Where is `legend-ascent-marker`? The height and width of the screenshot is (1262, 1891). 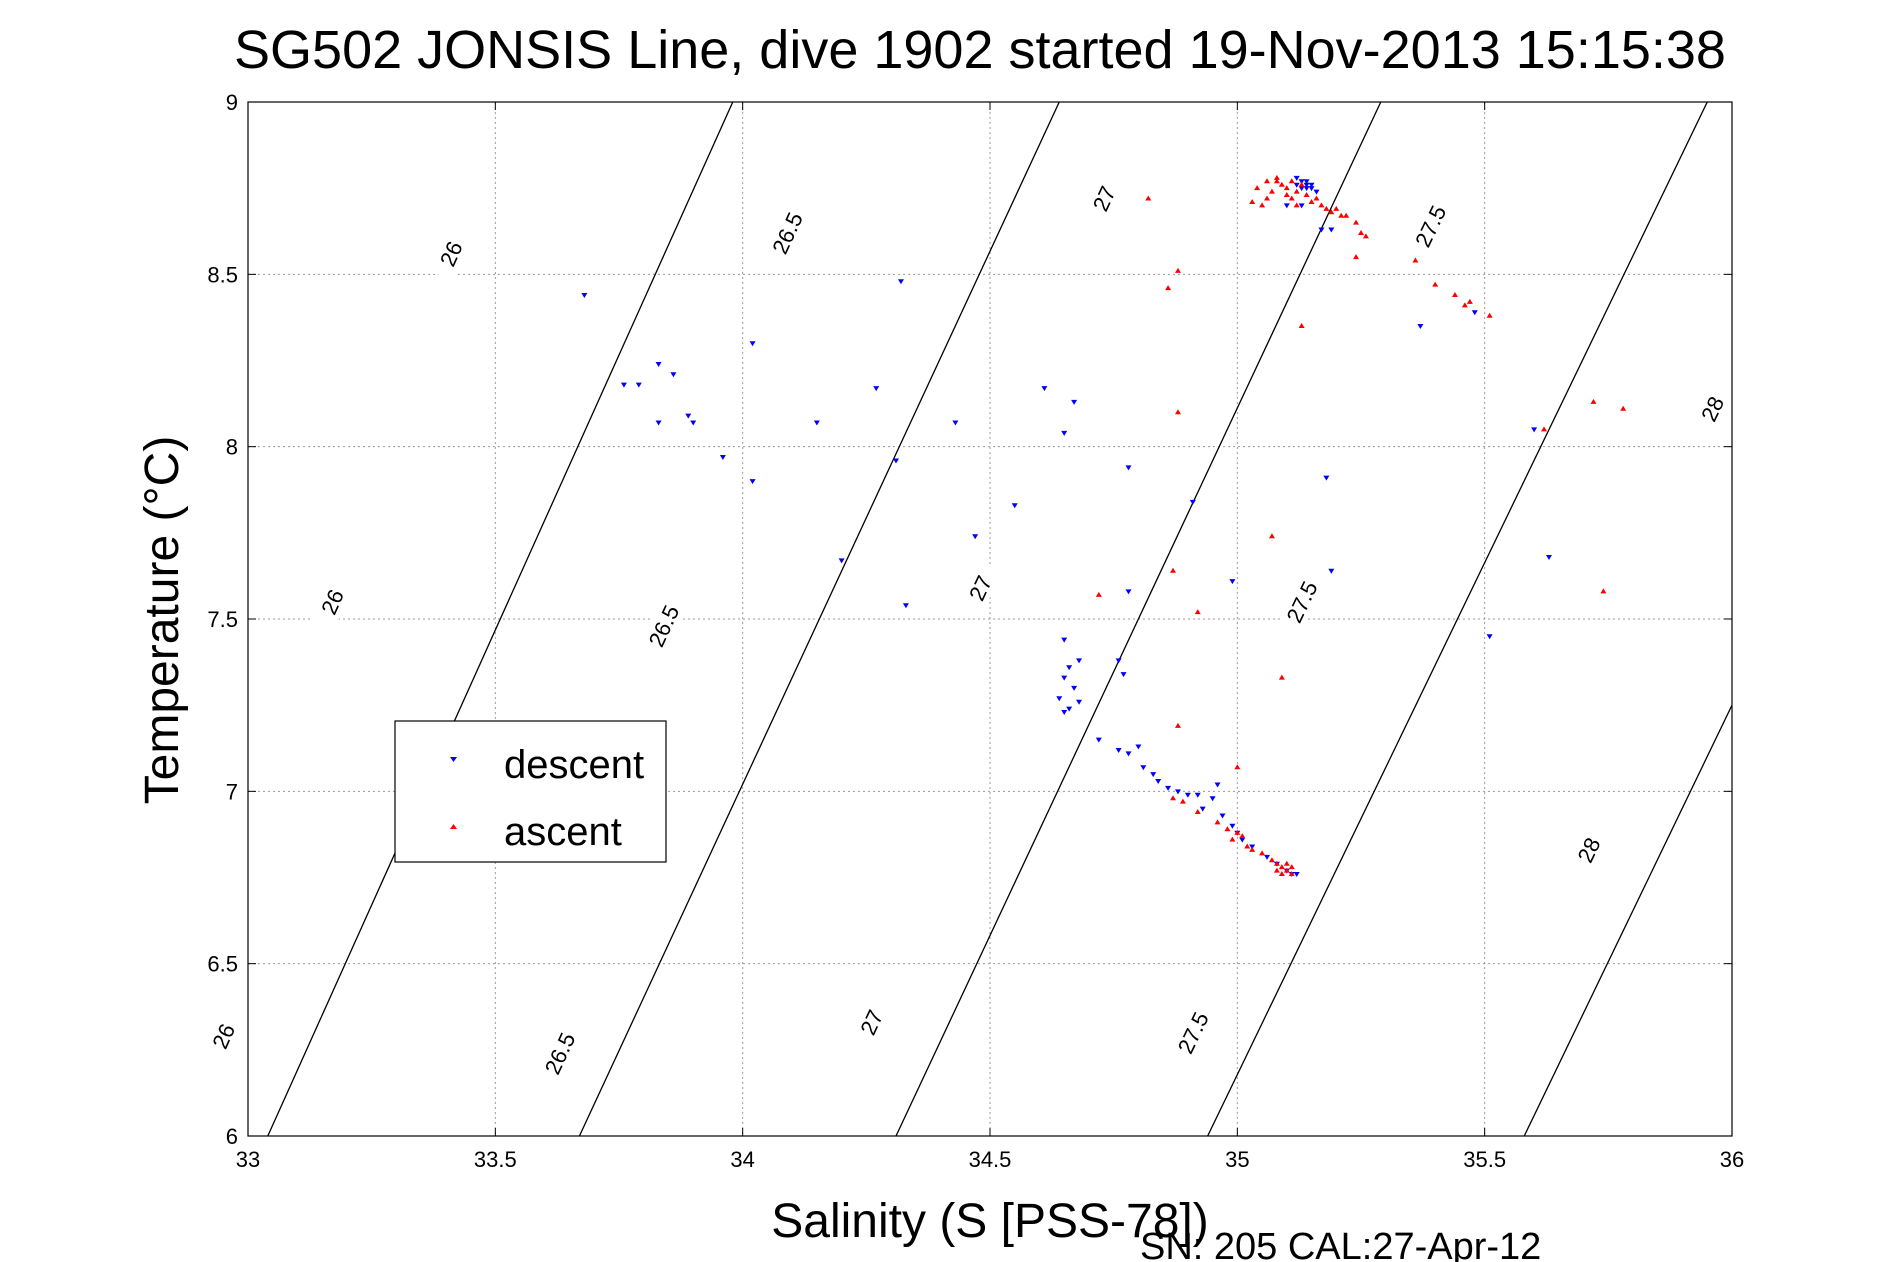
legend-ascent-marker is located at coordinates (453, 826).